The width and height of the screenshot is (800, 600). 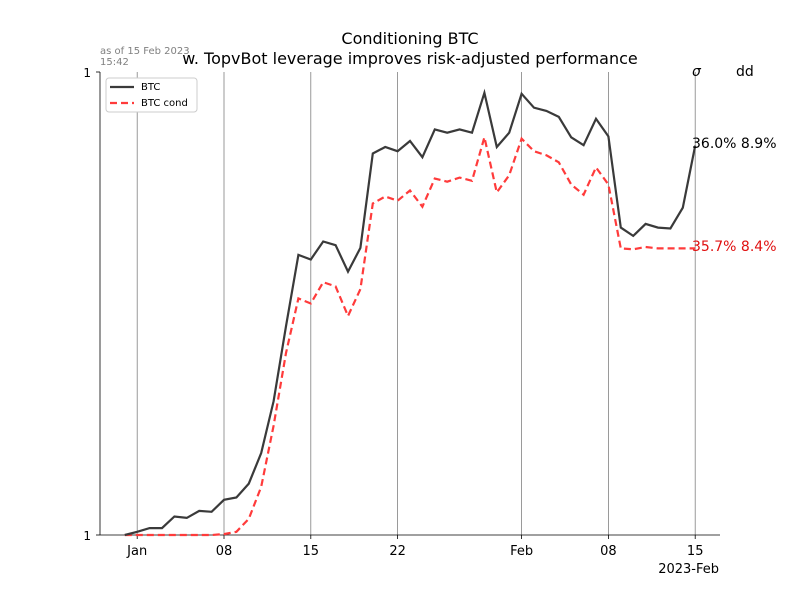 What do you see at coordinates (114, 62) in the screenshot?
I see `timestamp-time: 15:42` at bounding box center [114, 62].